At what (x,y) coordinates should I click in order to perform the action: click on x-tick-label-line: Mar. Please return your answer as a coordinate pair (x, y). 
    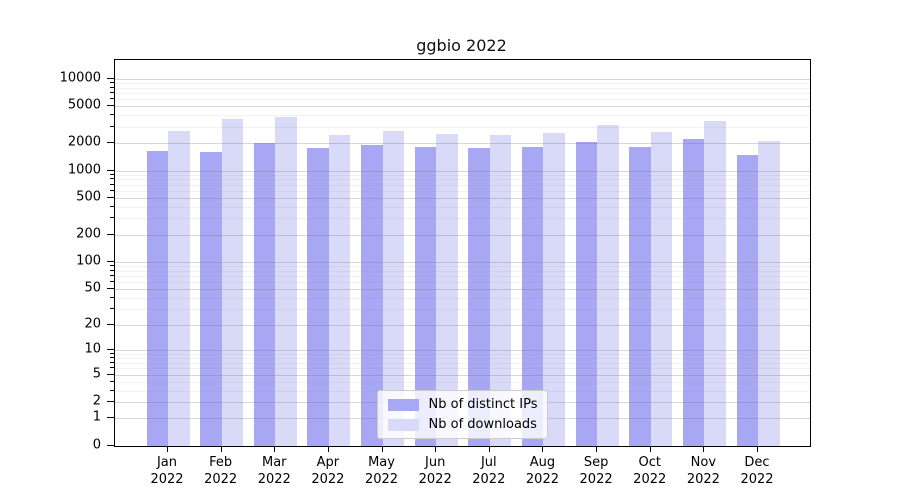
    Looking at the image, I should click on (274, 462).